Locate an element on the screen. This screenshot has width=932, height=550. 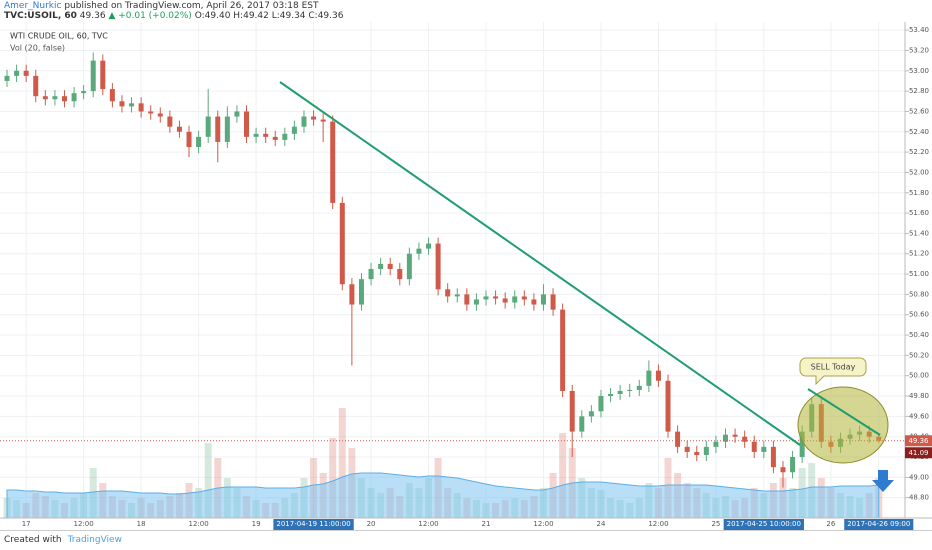
y-tick-label: 53.00 is located at coordinates (919, 71).